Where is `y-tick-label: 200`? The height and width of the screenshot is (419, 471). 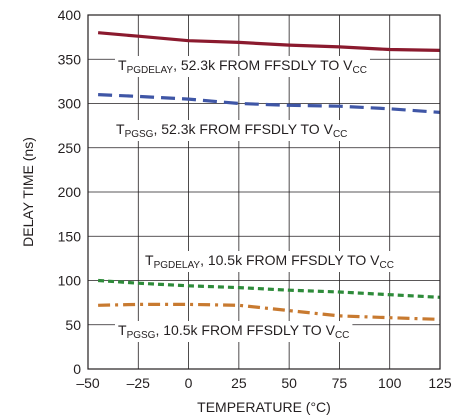
y-tick-label: 200 is located at coordinates (70, 192).